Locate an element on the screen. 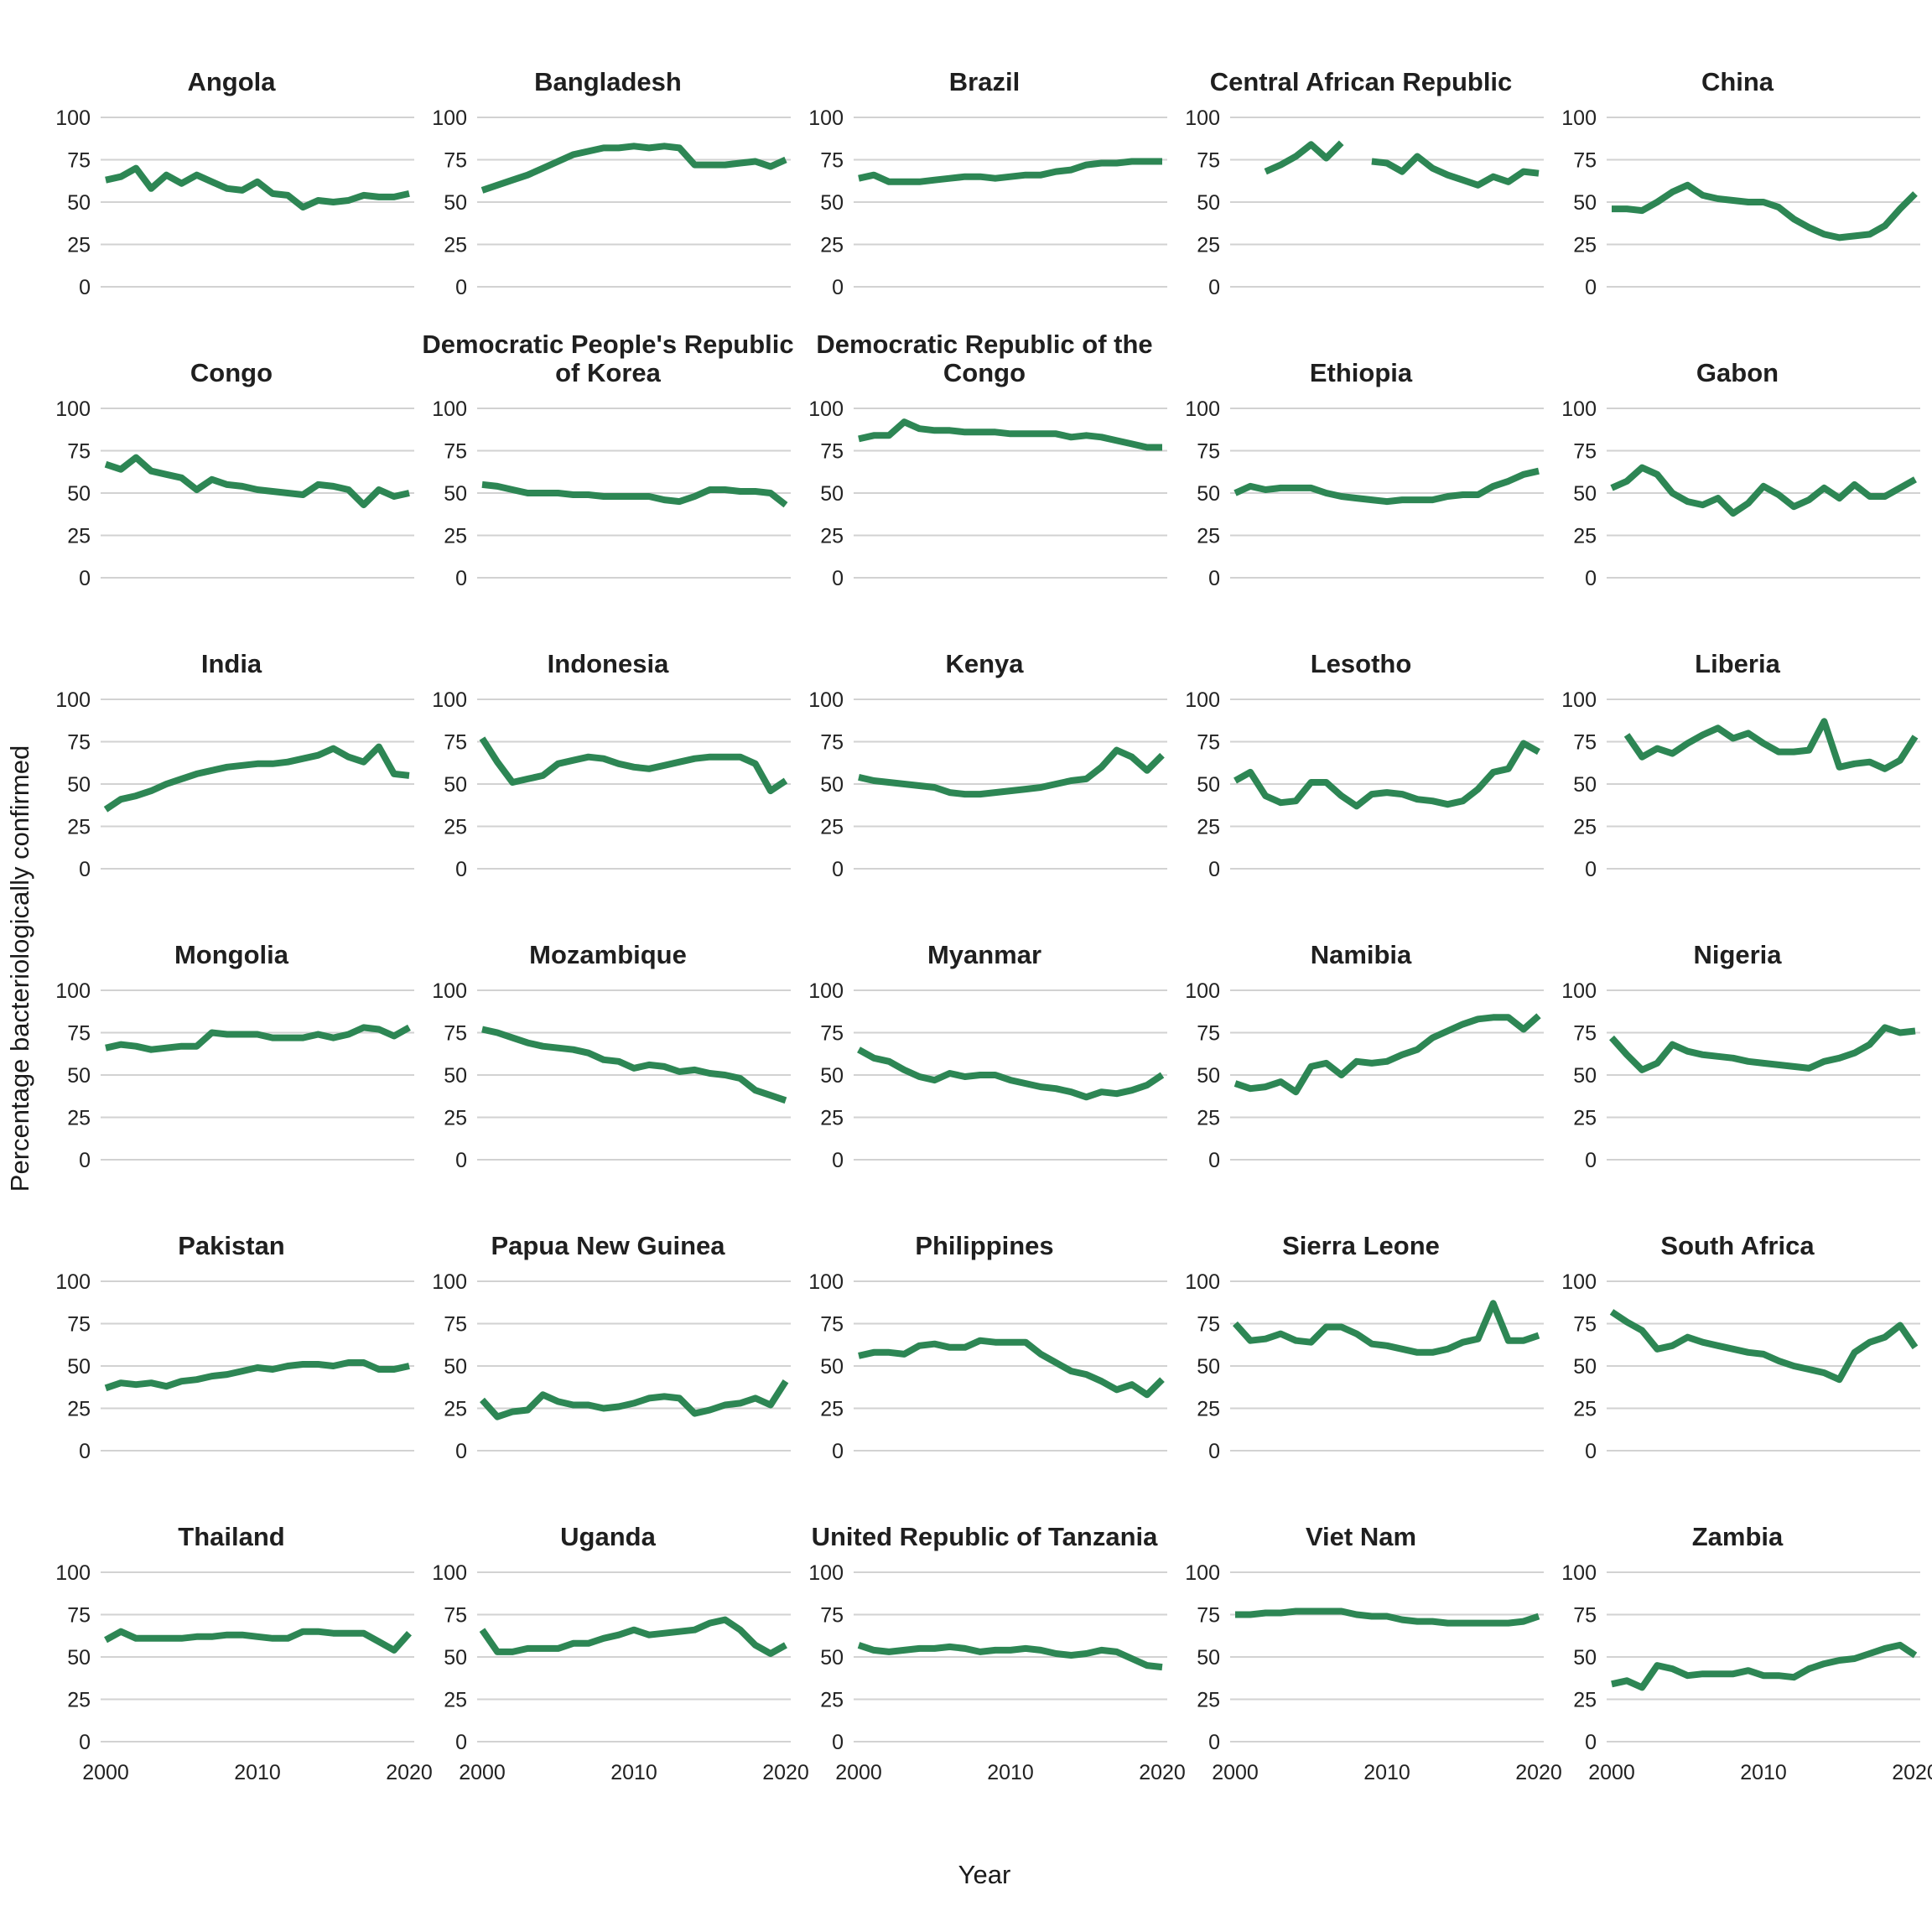 This screenshot has height=1932, width=1932. panel-title: Zambia is located at coordinates (1737, 1537).